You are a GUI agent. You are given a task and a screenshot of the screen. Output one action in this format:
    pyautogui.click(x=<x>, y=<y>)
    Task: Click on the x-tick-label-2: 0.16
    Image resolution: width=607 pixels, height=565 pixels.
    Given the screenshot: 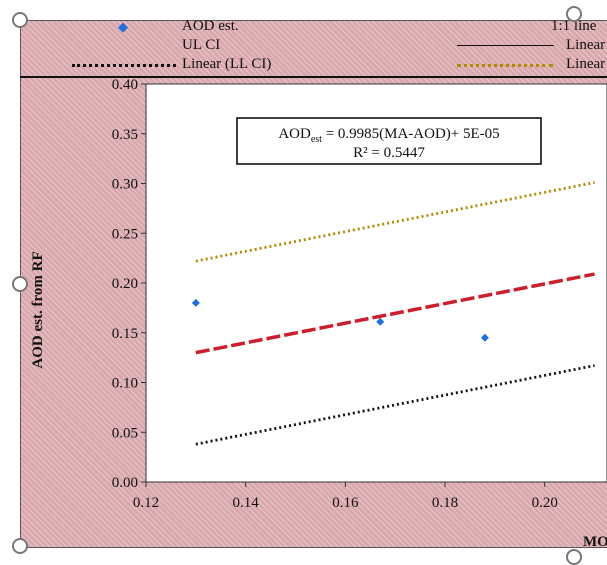 What is the action you would take?
    pyautogui.click(x=345, y=503)
    